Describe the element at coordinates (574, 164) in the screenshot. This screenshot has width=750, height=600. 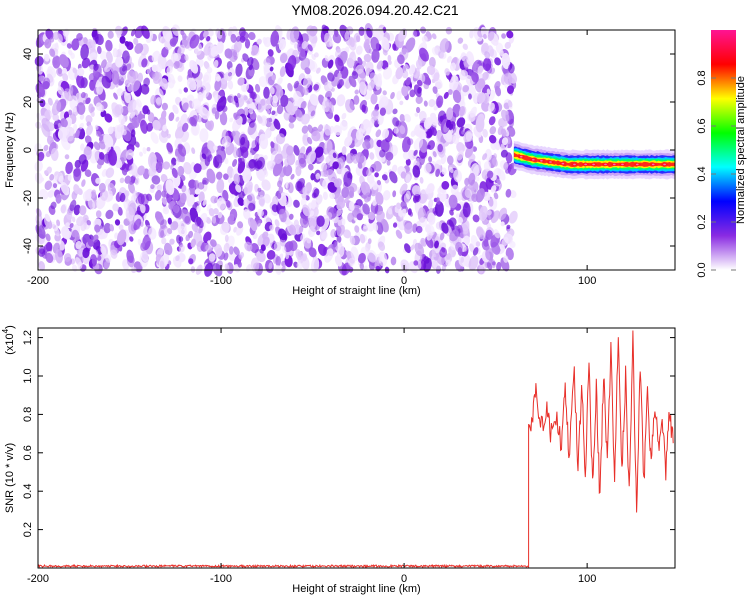
I see `signal-peak-core` at that location.